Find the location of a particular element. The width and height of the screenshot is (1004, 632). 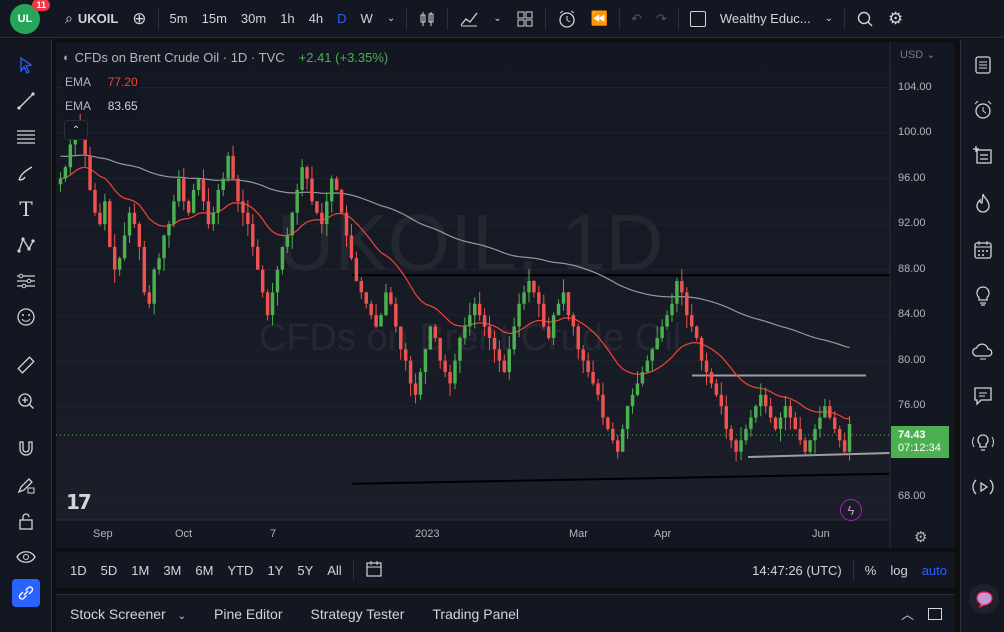

layout-dropdown: ⌄ is located at coordinates (829, 19).